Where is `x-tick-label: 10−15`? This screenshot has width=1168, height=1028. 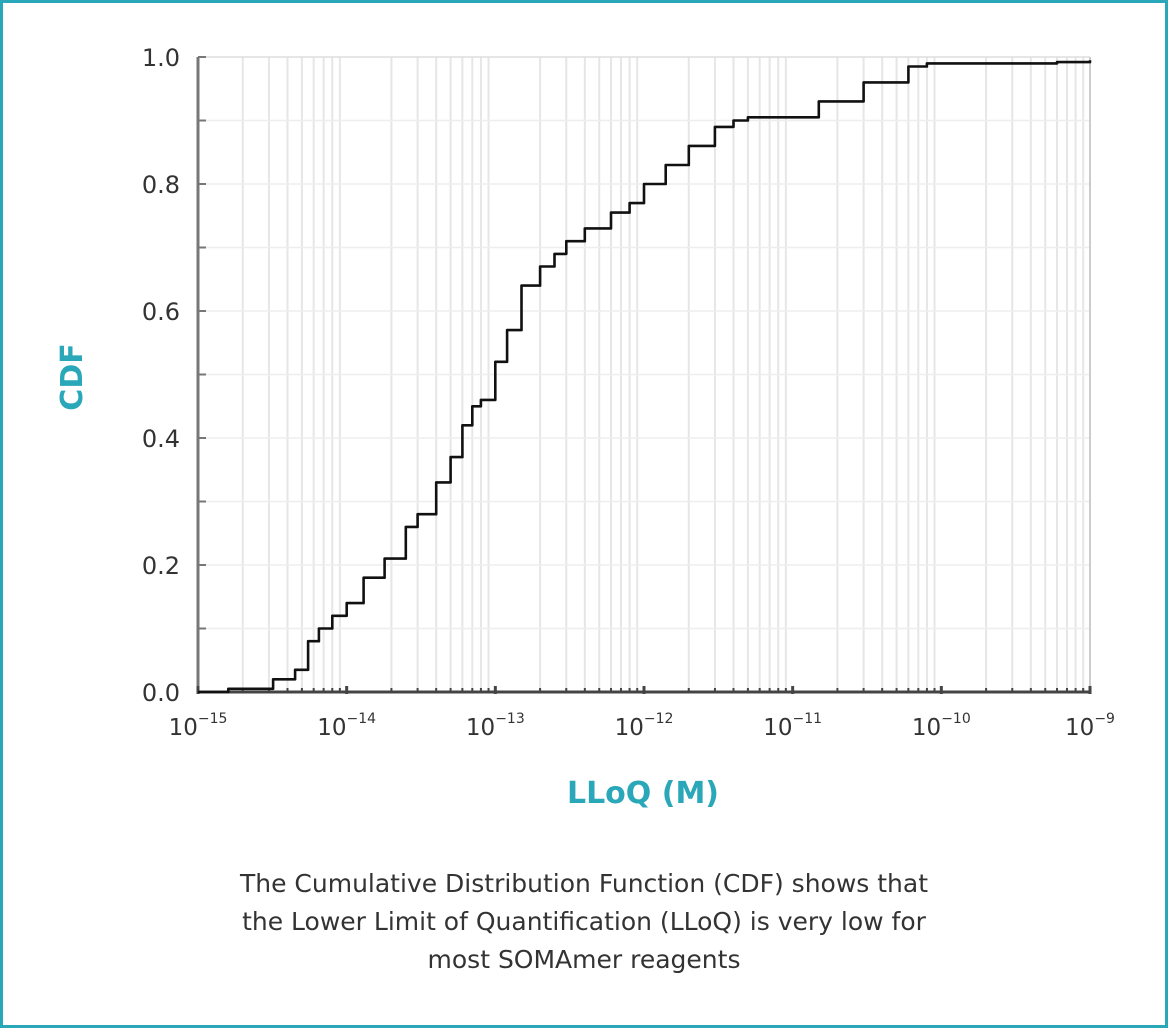 x-tick-label: 10−15 is located at coordinates (198, 726).